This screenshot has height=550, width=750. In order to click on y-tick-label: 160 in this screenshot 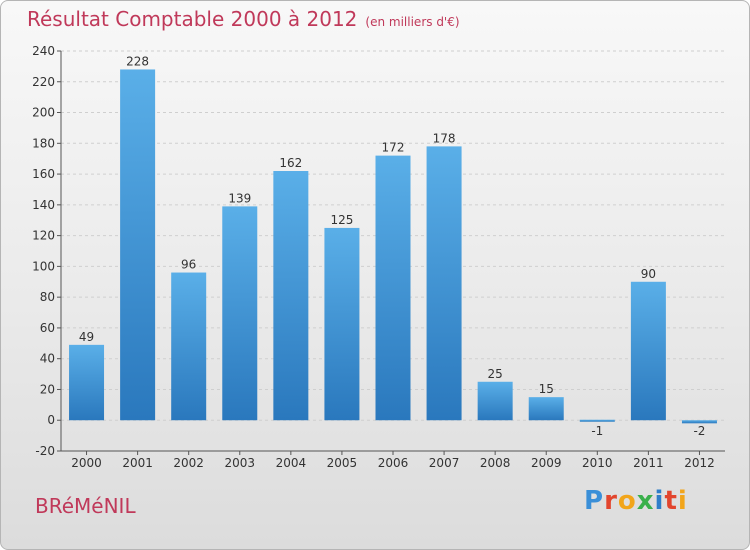, I will do `click(43, 174)`.